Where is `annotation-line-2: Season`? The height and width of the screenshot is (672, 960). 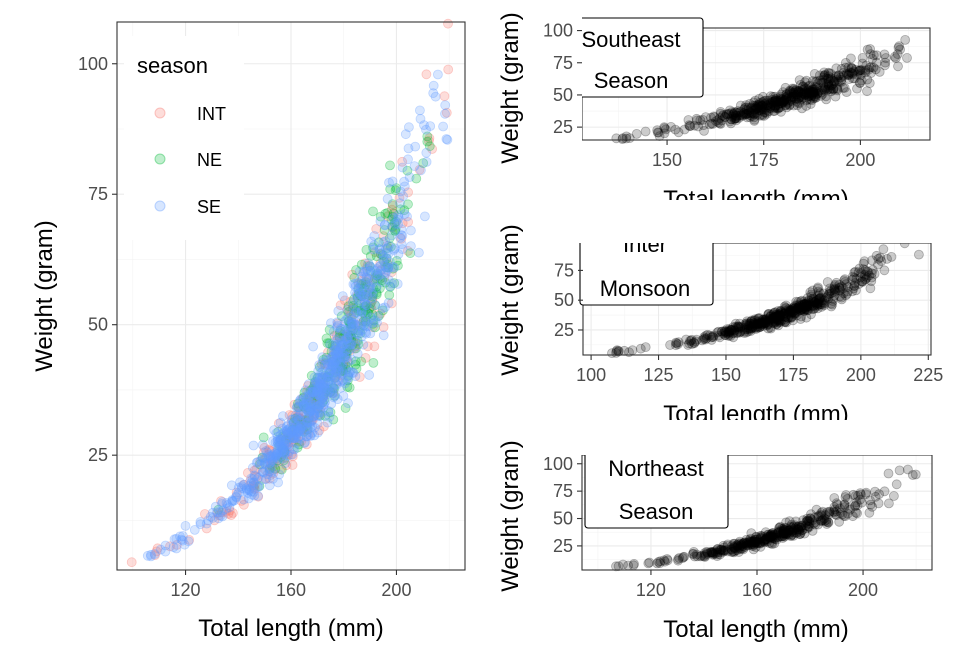
annotation-line-2: Season is located at coordinates (656, 511).